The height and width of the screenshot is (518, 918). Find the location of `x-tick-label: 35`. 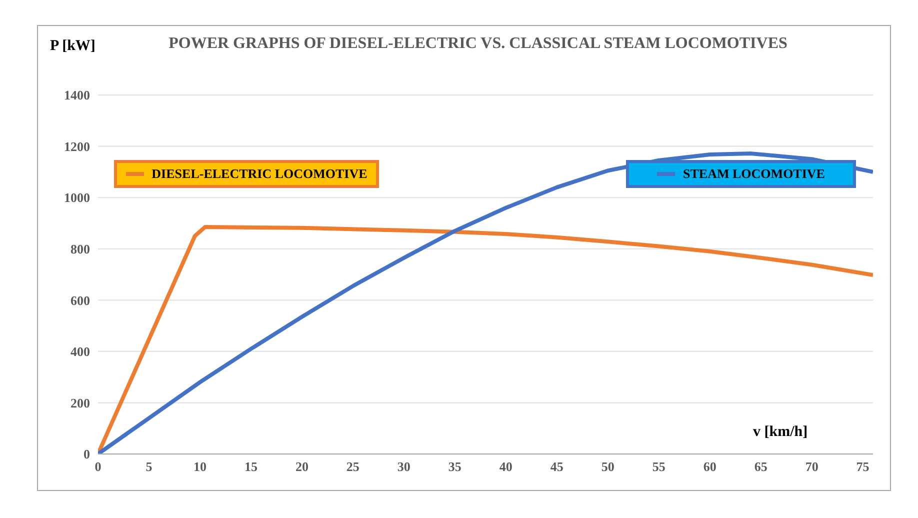

x-tick-label: 35 is located at coordinates (455, 466).